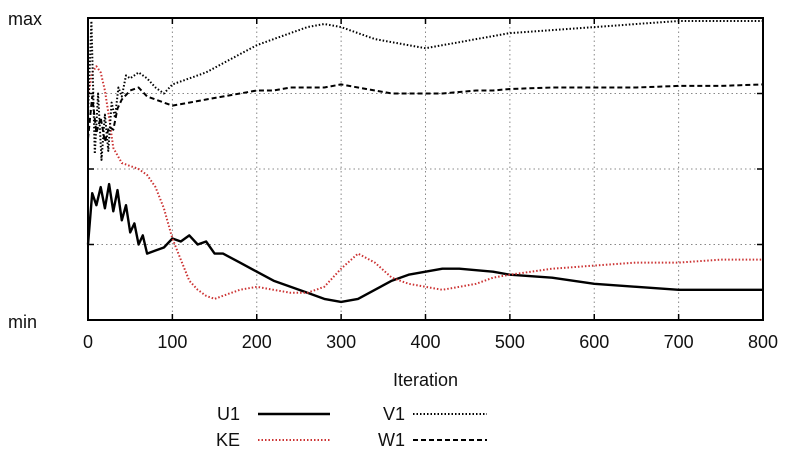 This screenshot has height=454, width=797. Describe the element at coordinates (88, 342) in the screenshot. I see `x-tick-label: 0` at that location.